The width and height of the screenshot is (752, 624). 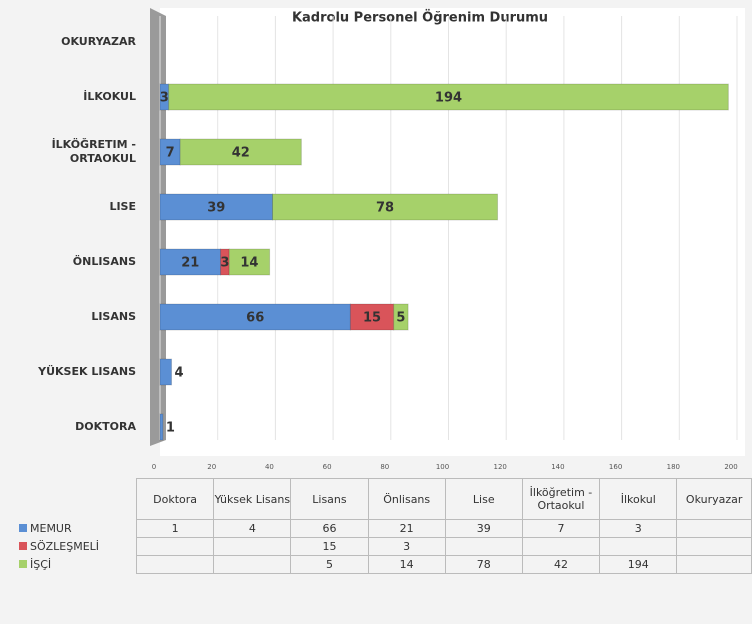 I want to click on table-header: Okuryazar, so click(x=714, y=499).